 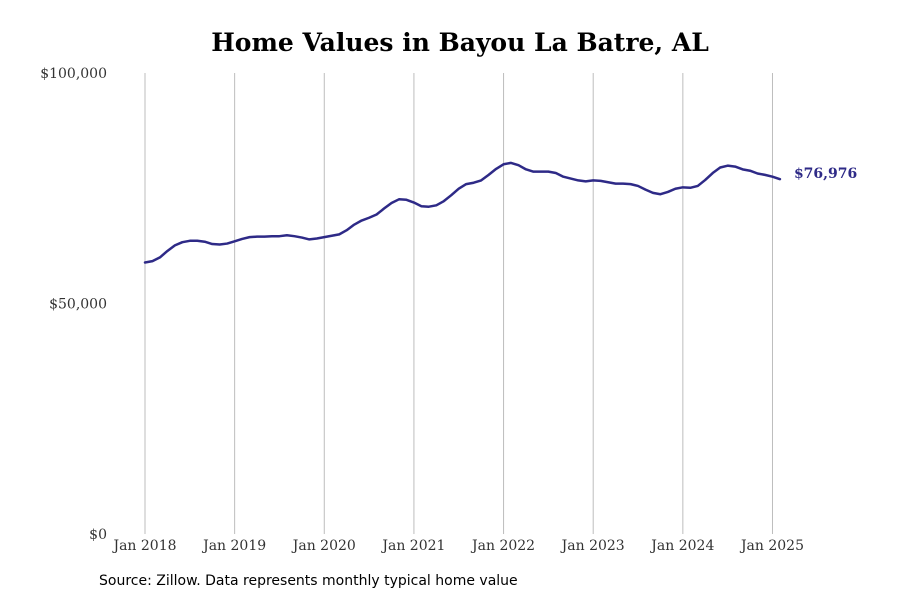 I want to click on x-tick-label-5: Jan 2023, so click(x=592, y=546).